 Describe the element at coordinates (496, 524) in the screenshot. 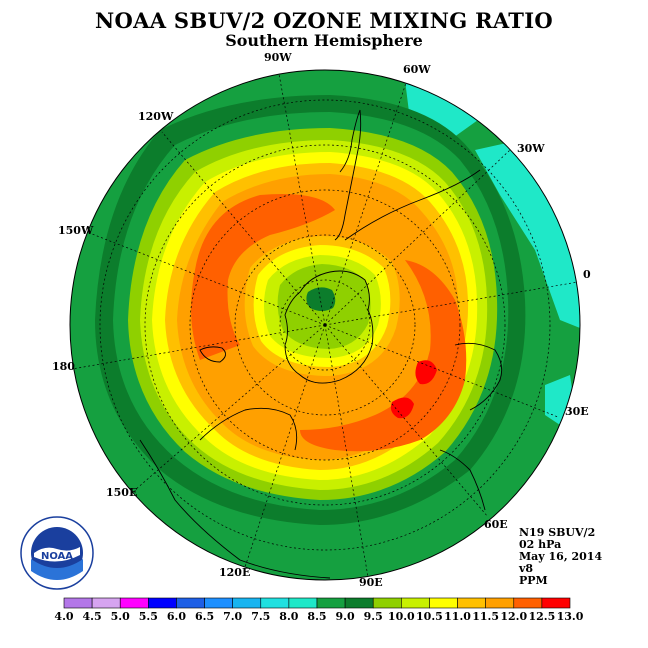

I see `lon-label-60e: 60E` at that location.